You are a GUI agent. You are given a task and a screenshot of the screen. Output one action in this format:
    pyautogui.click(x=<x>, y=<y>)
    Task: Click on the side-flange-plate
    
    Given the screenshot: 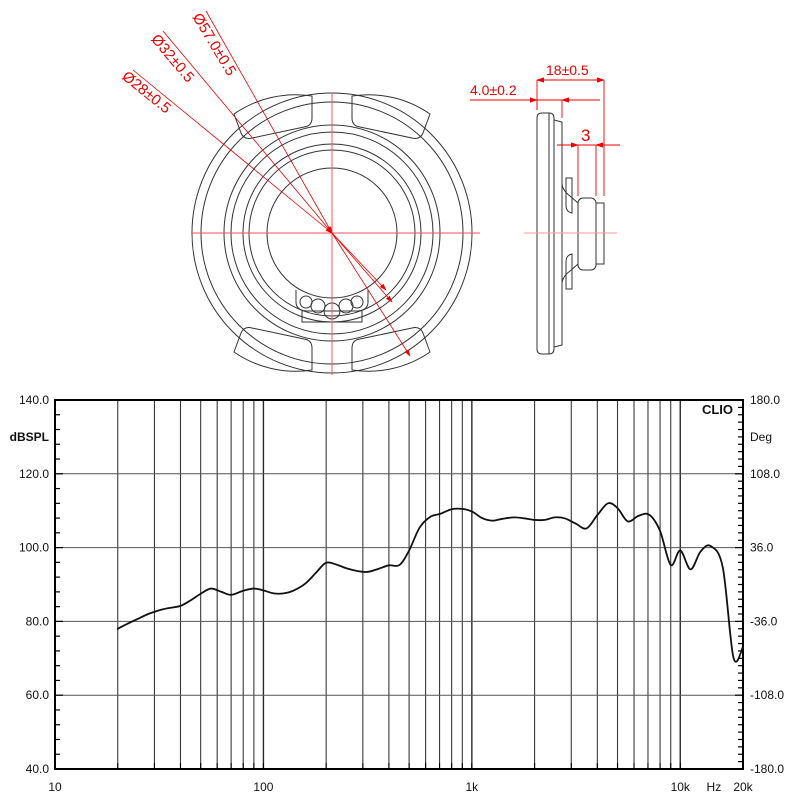 What is the action you would take?
    pyautogui.click(x=545, y=233)
    